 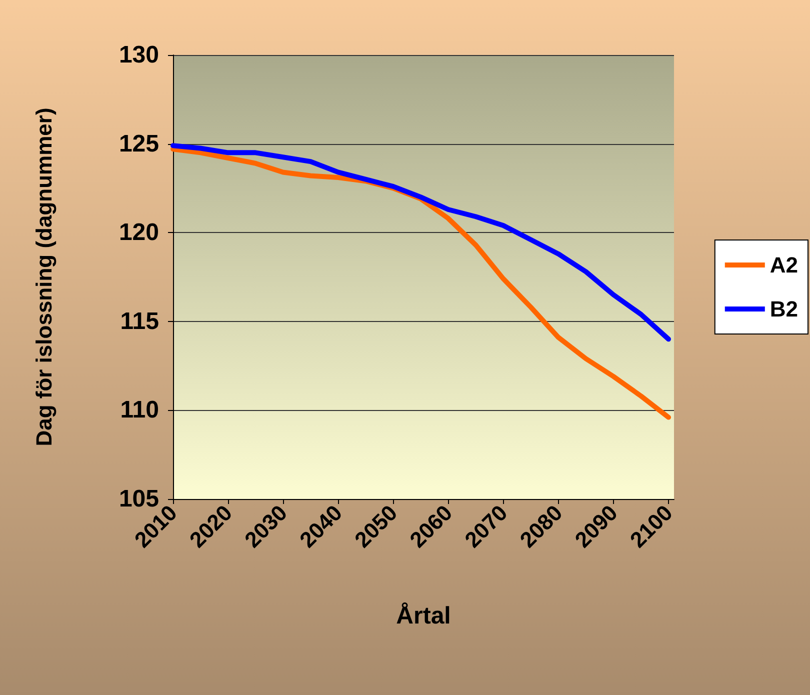 I want to click on legend-label: A2, so click(x=784, y=265).